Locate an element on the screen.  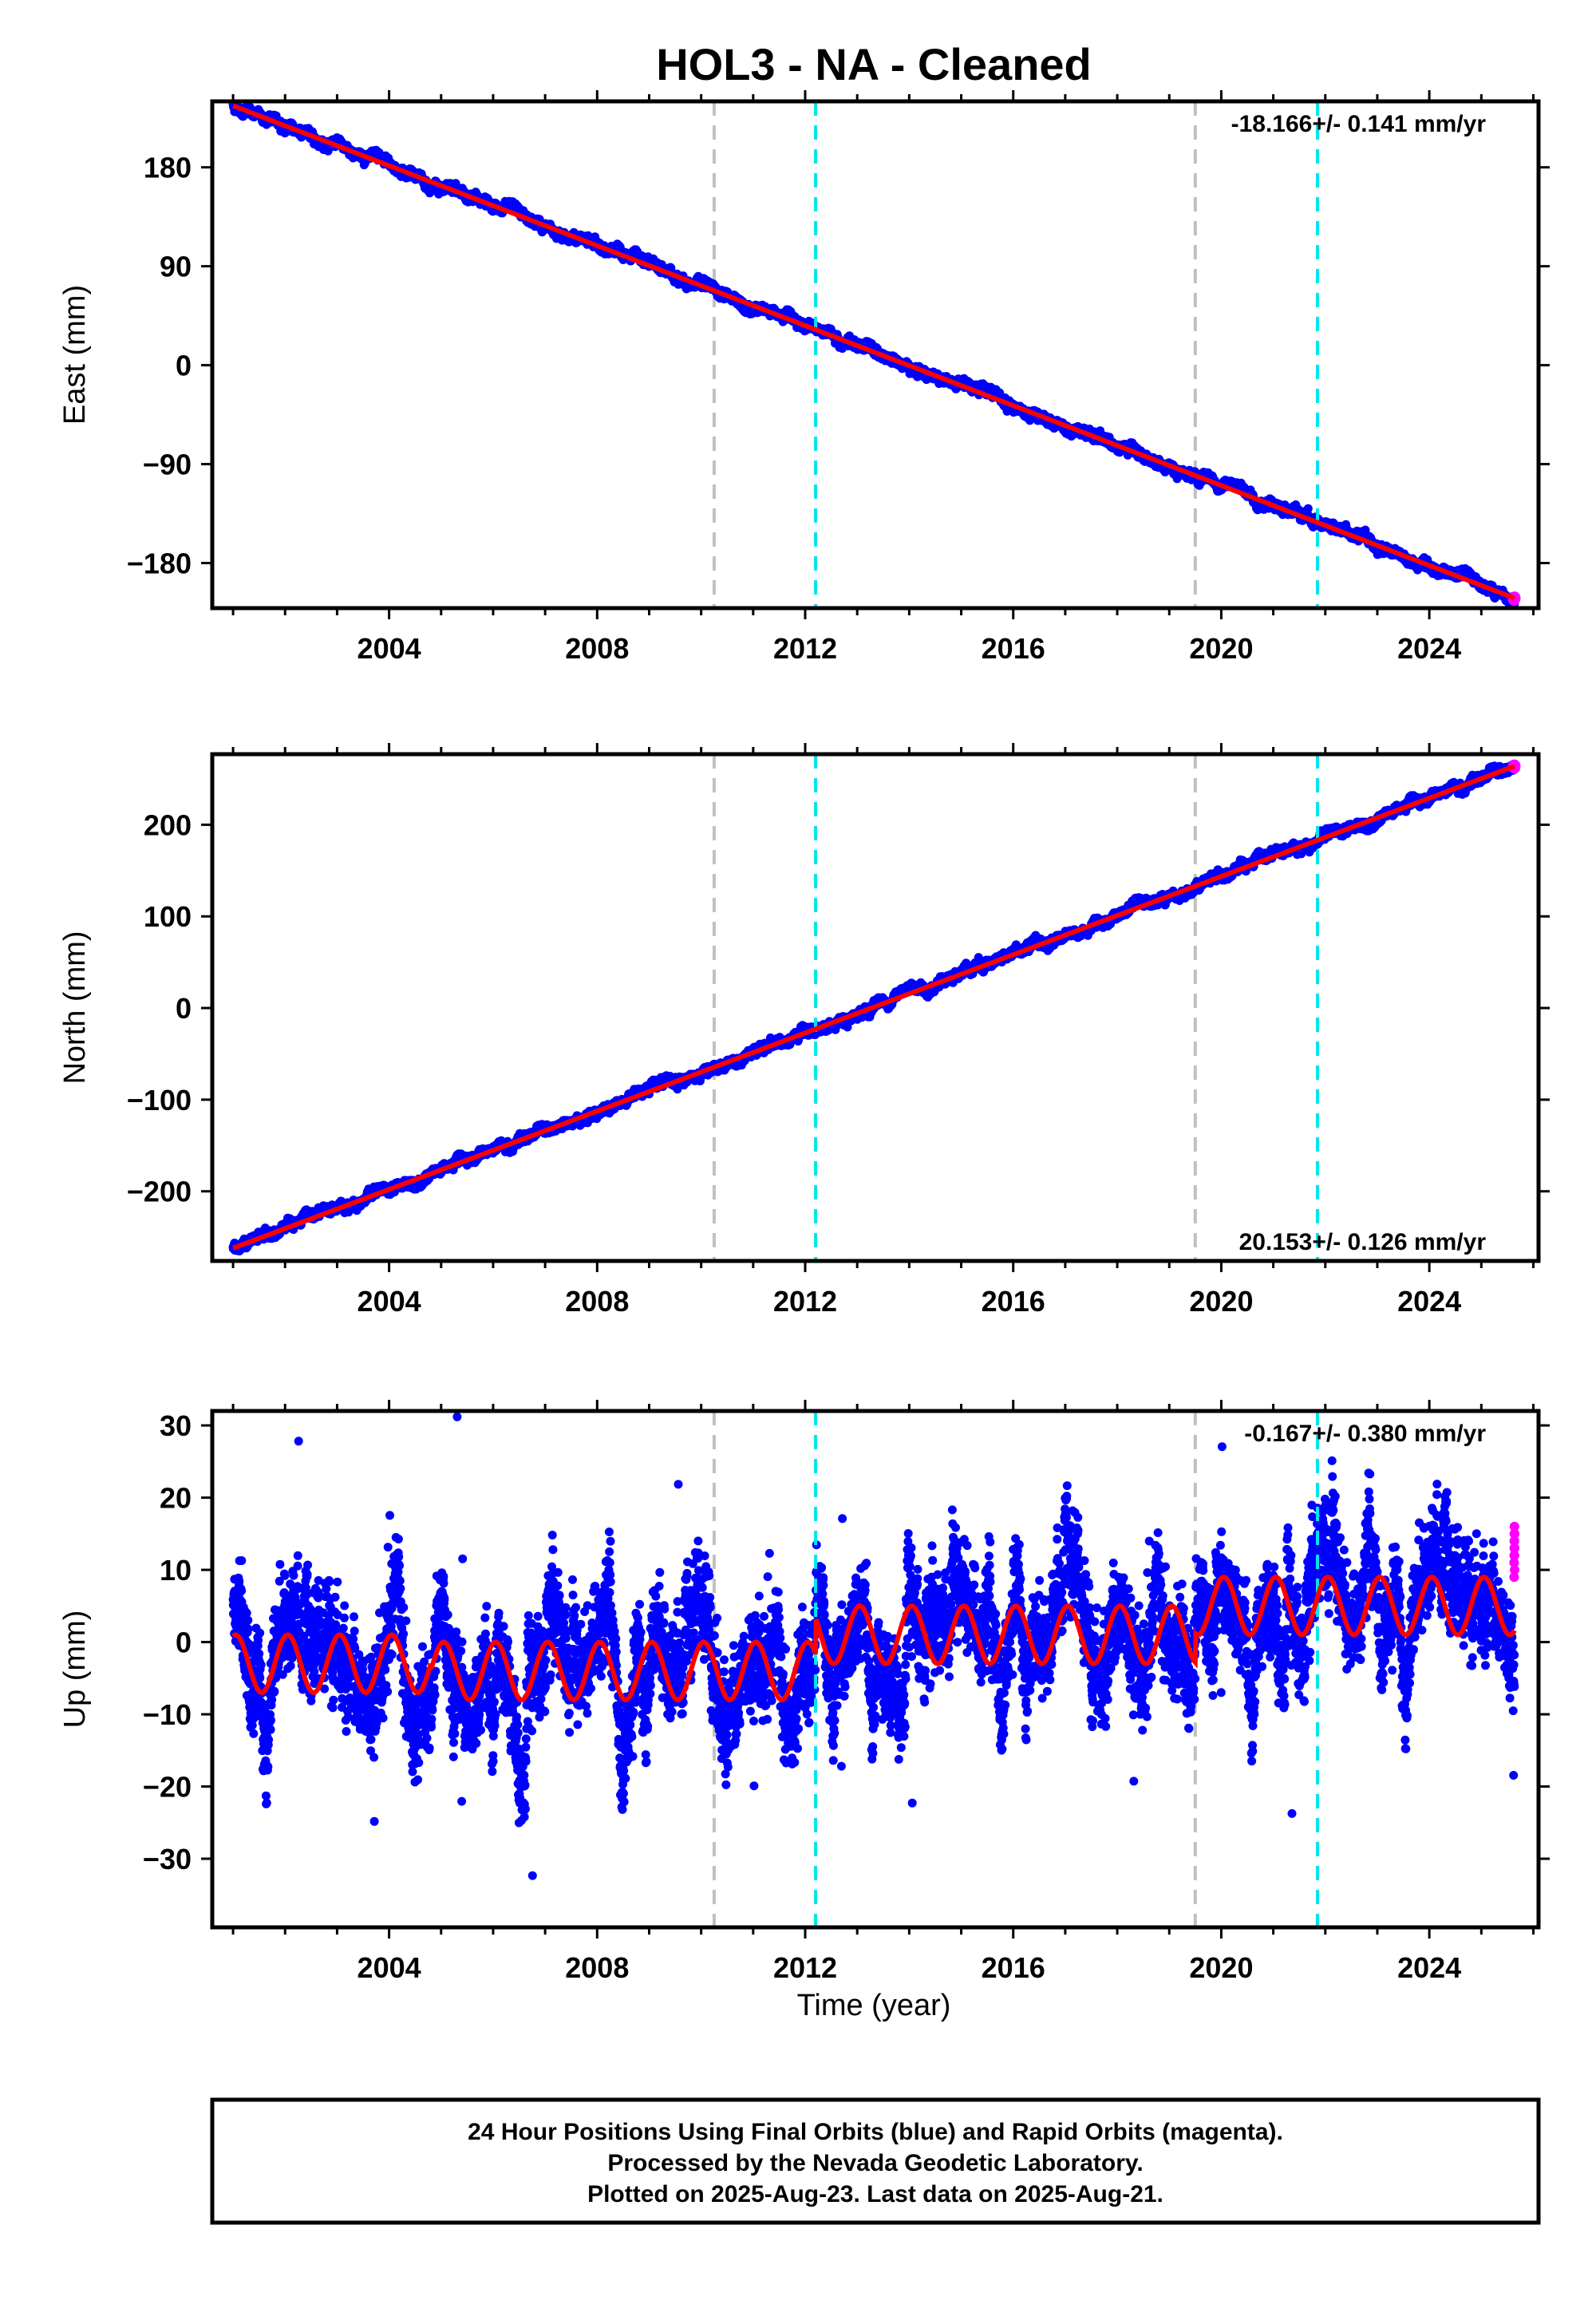
figure-title: HOL3 - NA - Cleaned is located at coordinates (874, 64).